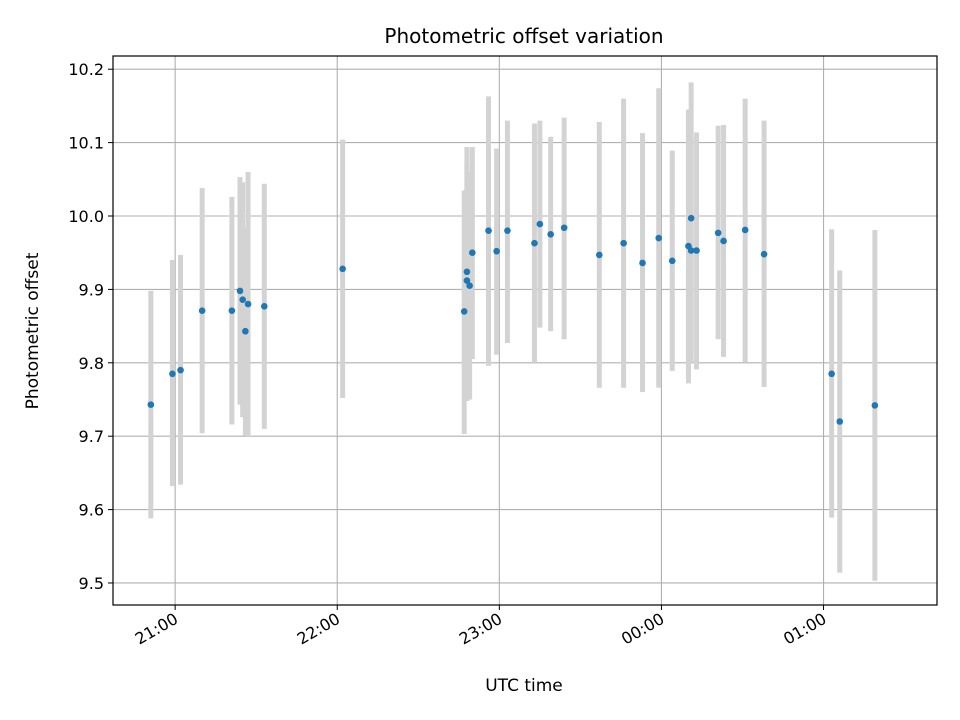  I want to click on y-tick-label: 10.1, so click(86, 143).